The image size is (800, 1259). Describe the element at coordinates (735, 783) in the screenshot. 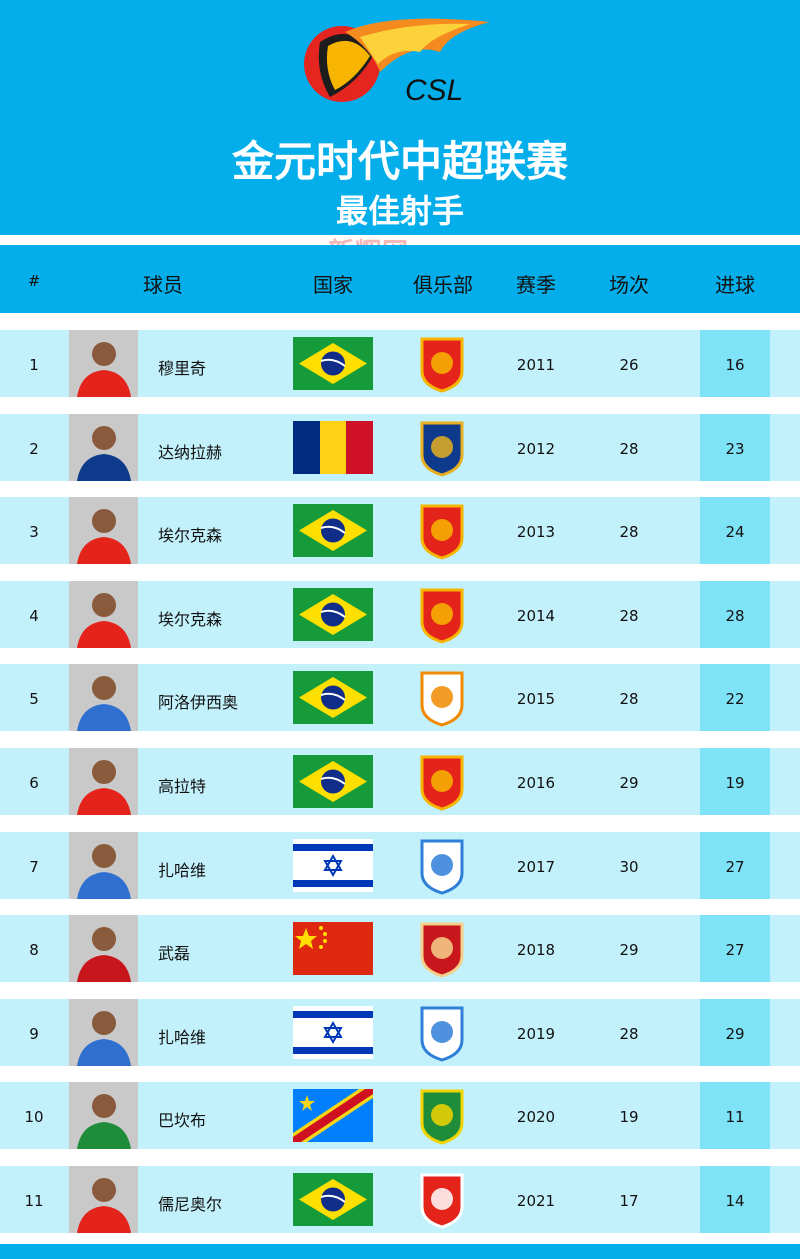

I see `goals: 19` at that location.